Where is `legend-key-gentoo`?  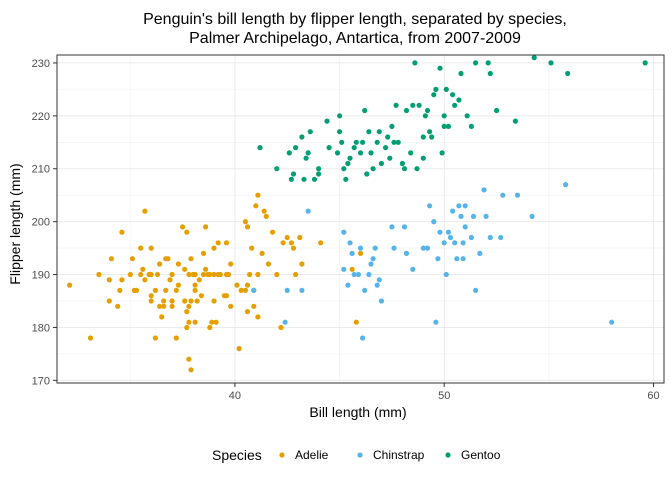 legend-key-gentoo is located at coordinates (448, 455).